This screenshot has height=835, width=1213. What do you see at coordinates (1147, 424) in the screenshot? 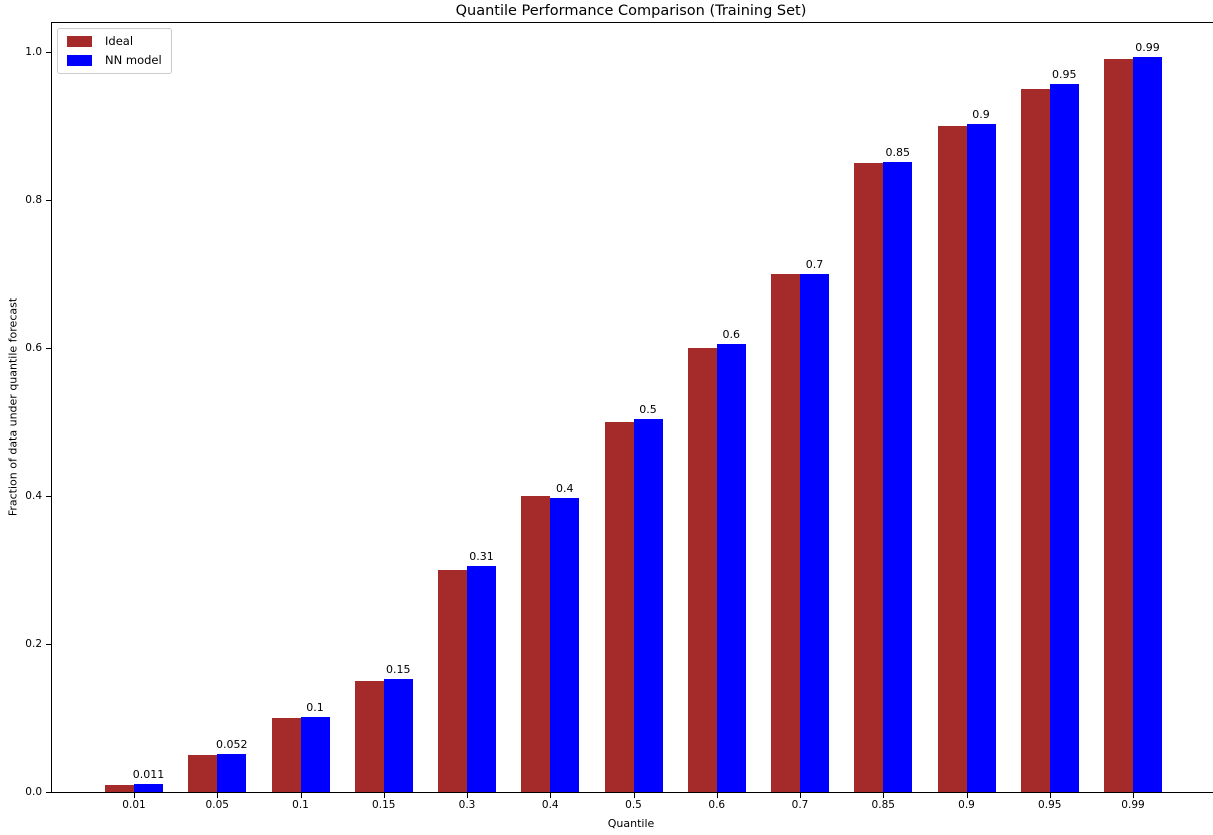
I see `bar-nn-model-0.99` at bounding box center [1147, 424].